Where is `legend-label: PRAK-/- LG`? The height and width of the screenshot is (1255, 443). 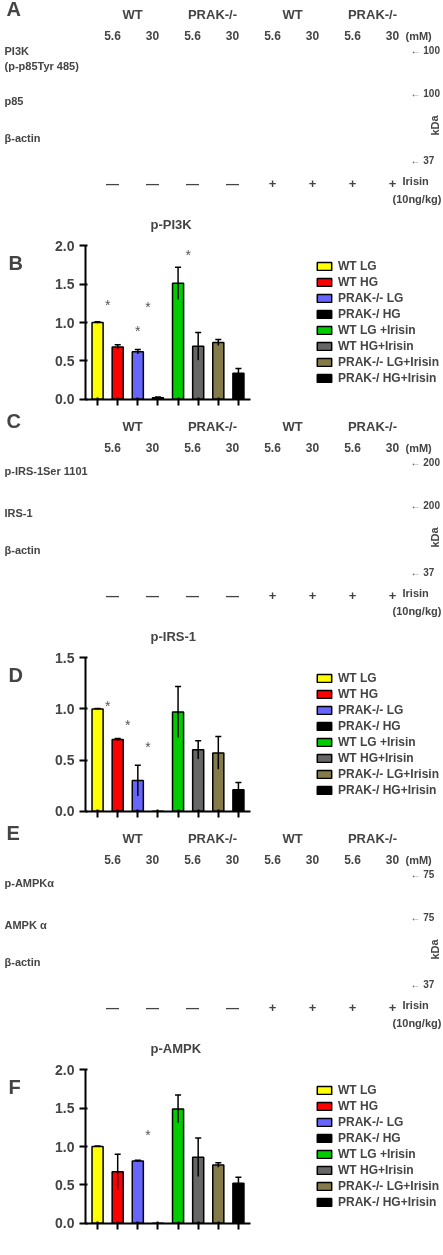 legend-label: PRAK-/- LG is located at coordinates (370, 1122).